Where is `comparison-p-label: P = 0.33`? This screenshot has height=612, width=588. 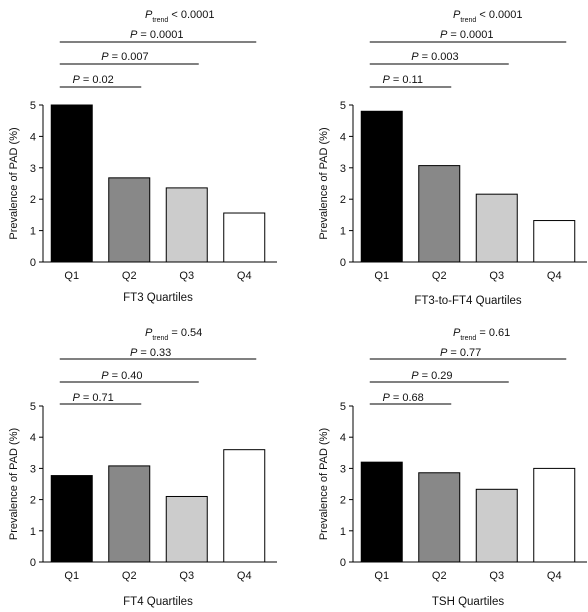
comparison-p-label: P = 0.33 is located at coordinates (150, 353).